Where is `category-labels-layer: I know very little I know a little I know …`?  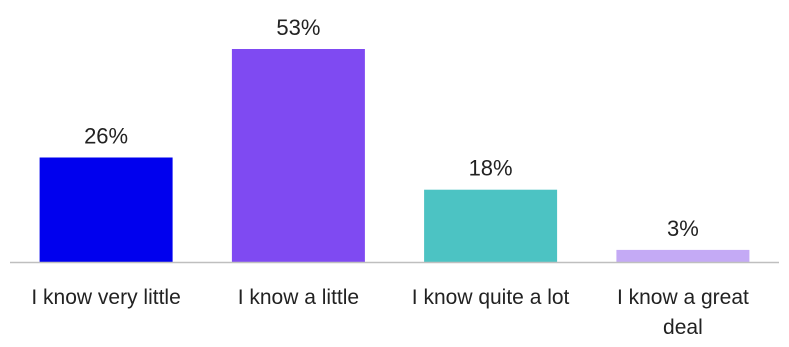 category-labels-layer: I know very little I know a little I know … is located at coordinates (390, 312).